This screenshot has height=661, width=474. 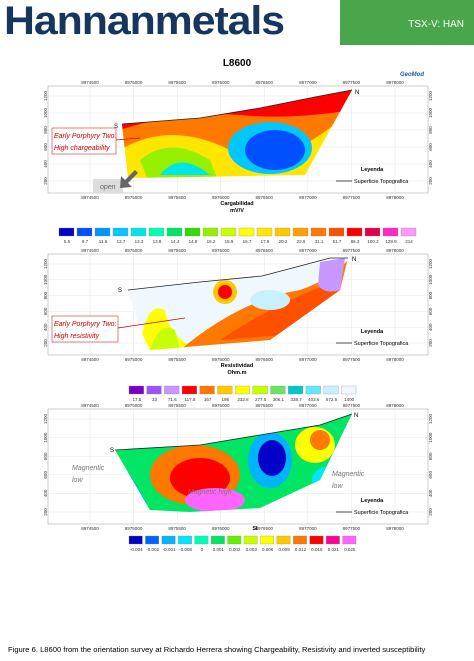 I want to click on scale-label: 23.6, so click(x=301, y=241).